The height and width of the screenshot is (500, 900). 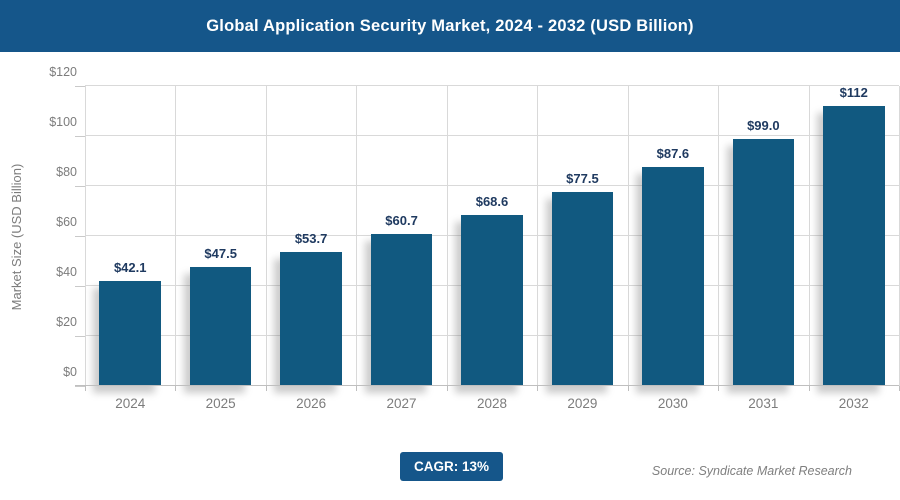 What do you see at coordinates (220, 254) in the screenshot?
I see `bar-value-label: $47.5` at bounding box center [220, 254].